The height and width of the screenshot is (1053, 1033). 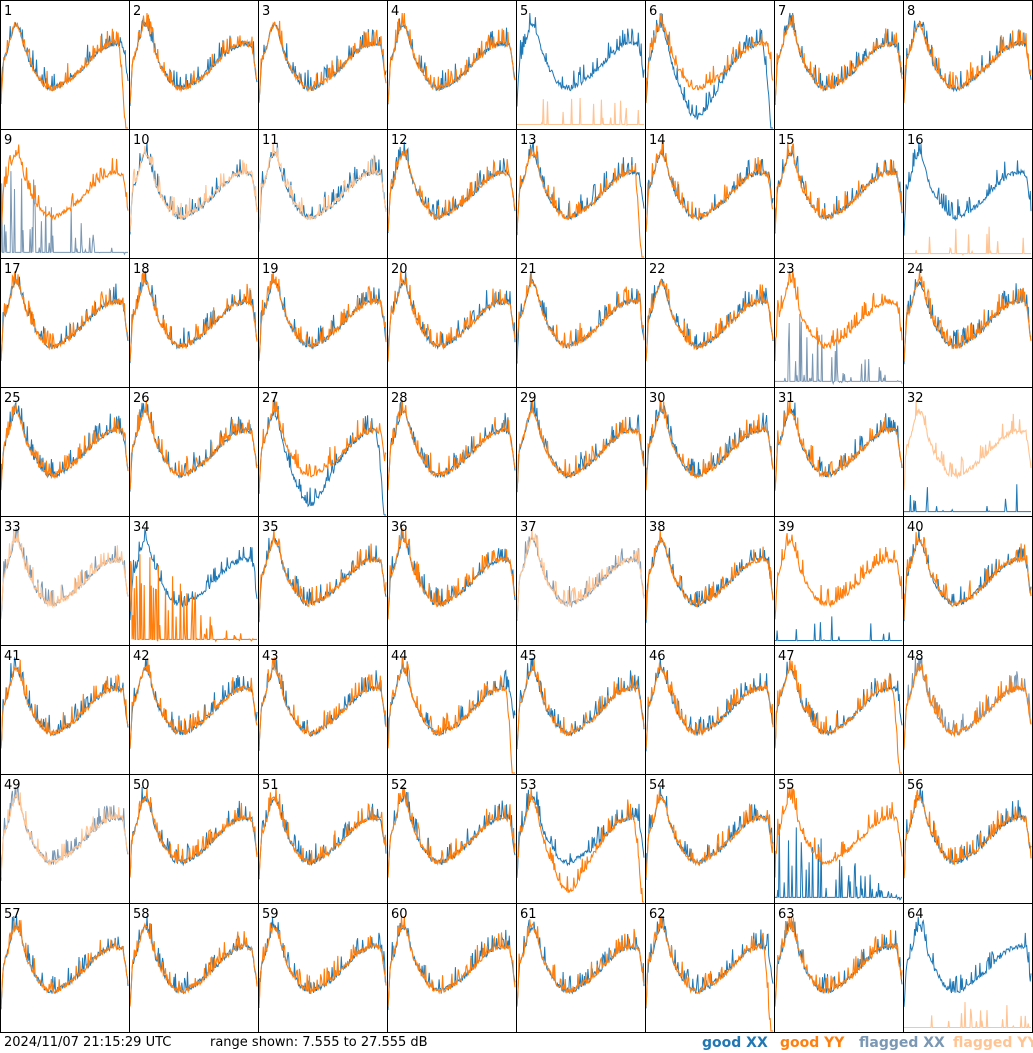 I want to click on legend-good-xx: good XX, so click(x=735, y=1043).